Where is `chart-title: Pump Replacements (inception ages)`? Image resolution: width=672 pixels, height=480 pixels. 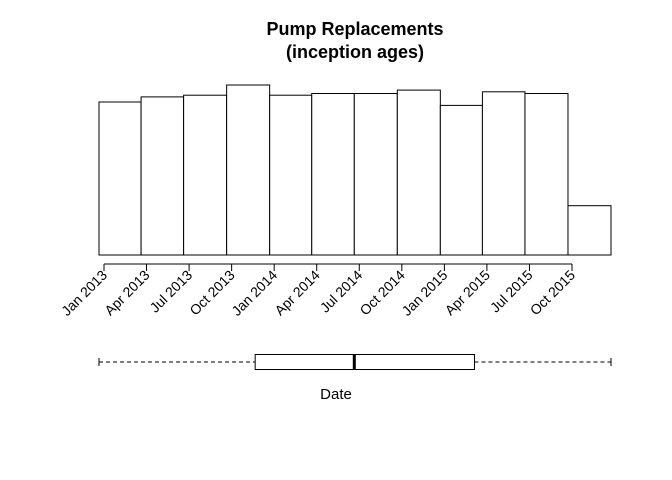
chart-title: Pump Replacements (inception ages) is located at coordinates (354, 40).